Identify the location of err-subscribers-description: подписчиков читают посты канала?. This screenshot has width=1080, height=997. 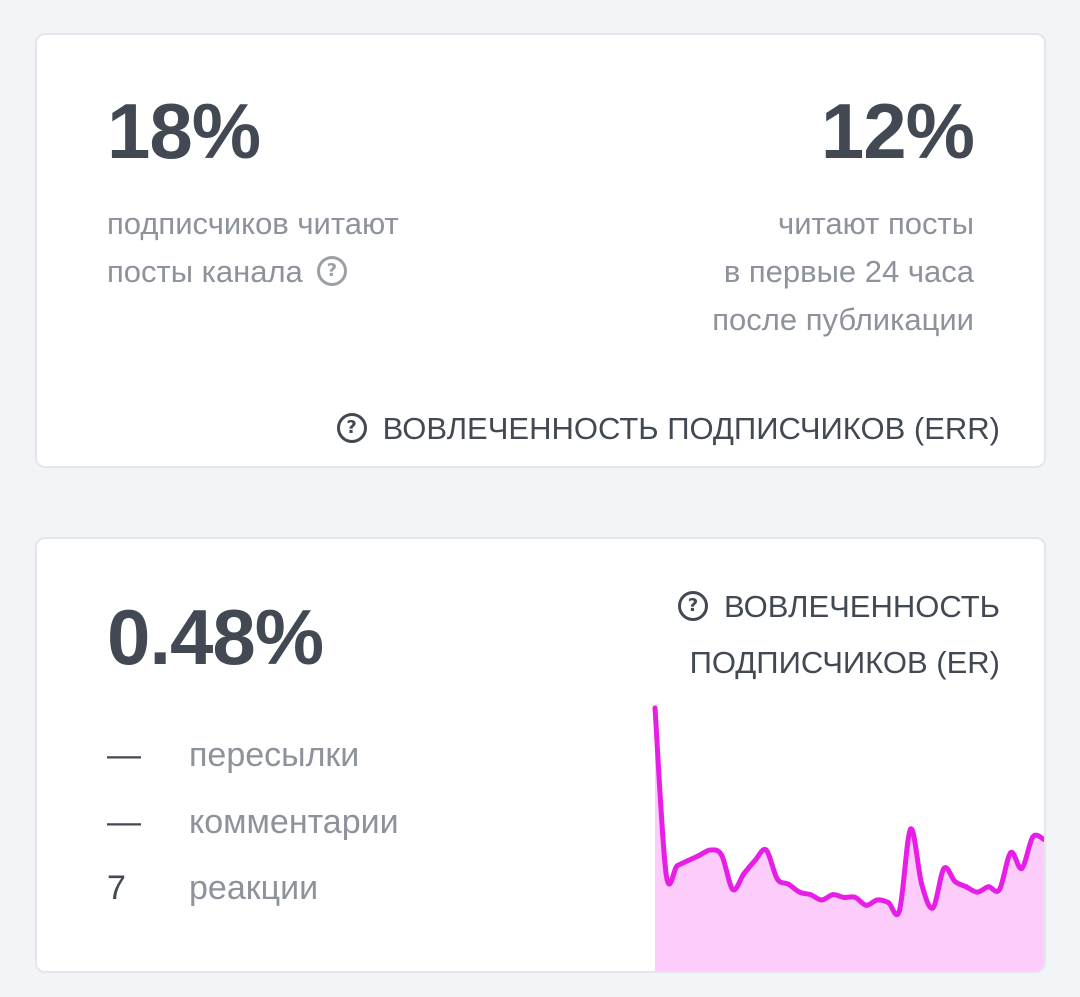
(253, 248).